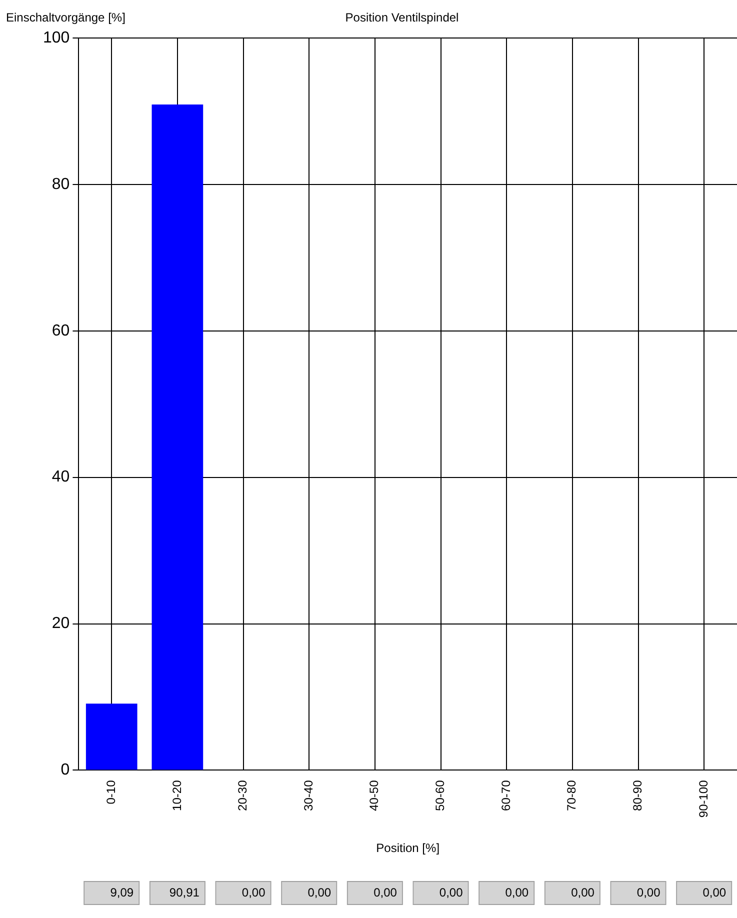  Describe the element at coordinates (243, 795) in the screenshot. I see `x-tick-label: 20-30` at that location.